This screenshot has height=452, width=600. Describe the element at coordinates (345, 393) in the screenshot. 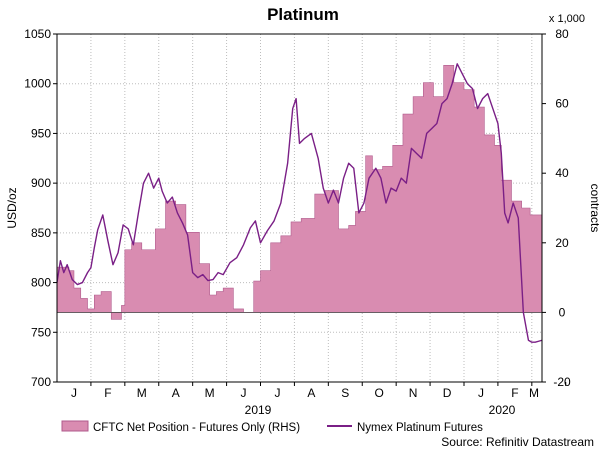

I see `month-label: S` at that location.